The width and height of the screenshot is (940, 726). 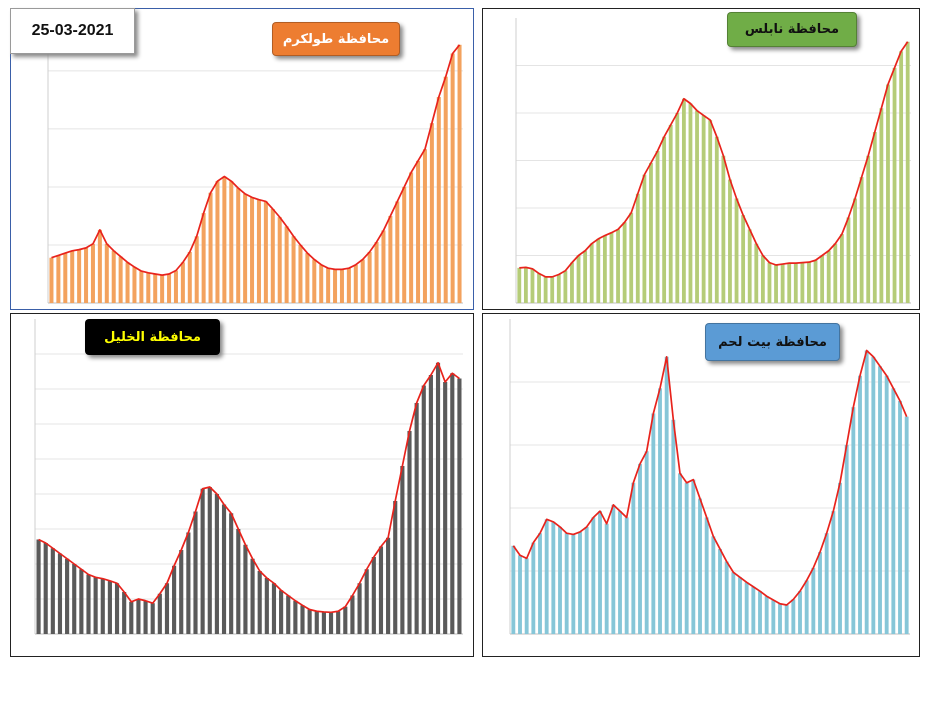 I want to click on report-date: 25-03-2021, so click(x=72, y=31).